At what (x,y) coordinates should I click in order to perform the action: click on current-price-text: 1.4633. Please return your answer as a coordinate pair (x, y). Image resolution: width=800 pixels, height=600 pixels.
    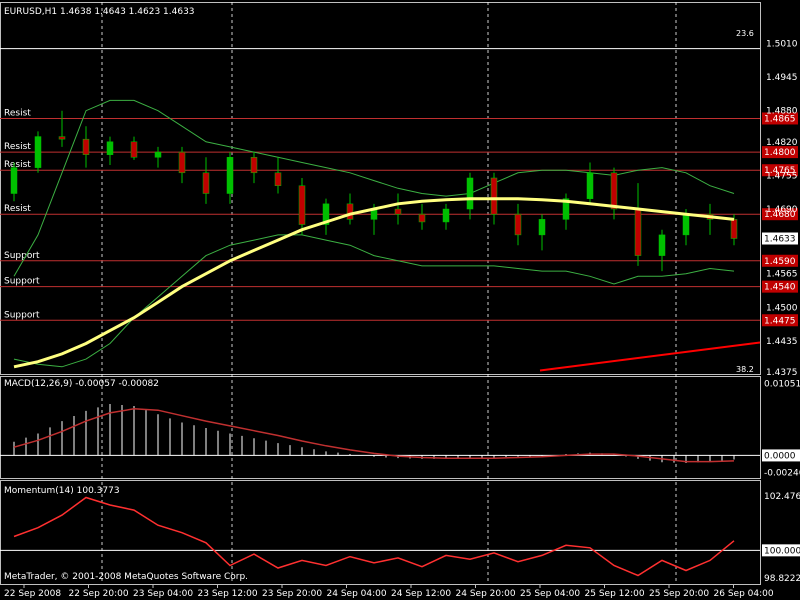
    Looking at the image, I should click on (780, 240).